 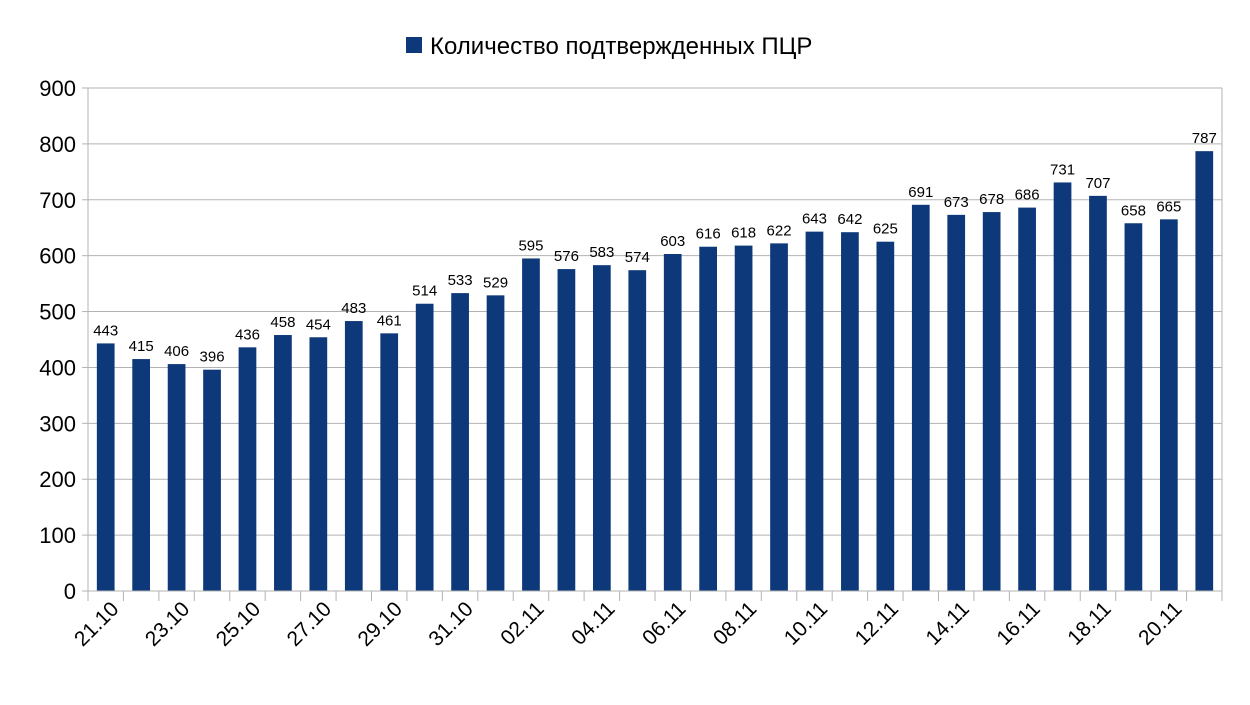 What do you see at coordinates (672, 241) in the screenshot?
I see `data-label: 603` at bounding box center [672, 241].